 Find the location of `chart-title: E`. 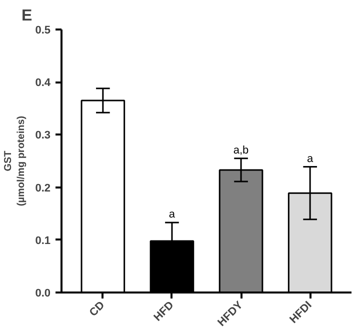

chart-title: E is located at coordinates (27, 16).